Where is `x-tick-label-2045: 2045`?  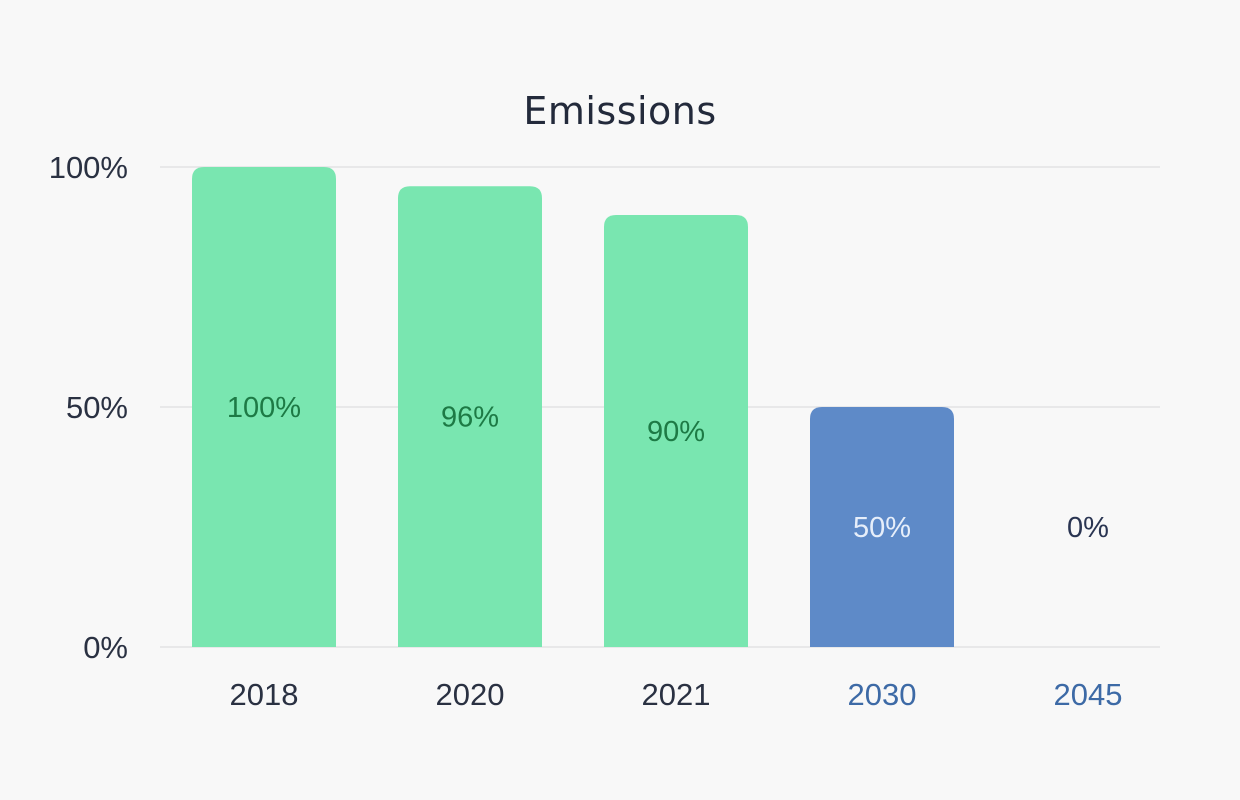
x-tick-label-2045: 2045 is located at coordinates (1088, 694).